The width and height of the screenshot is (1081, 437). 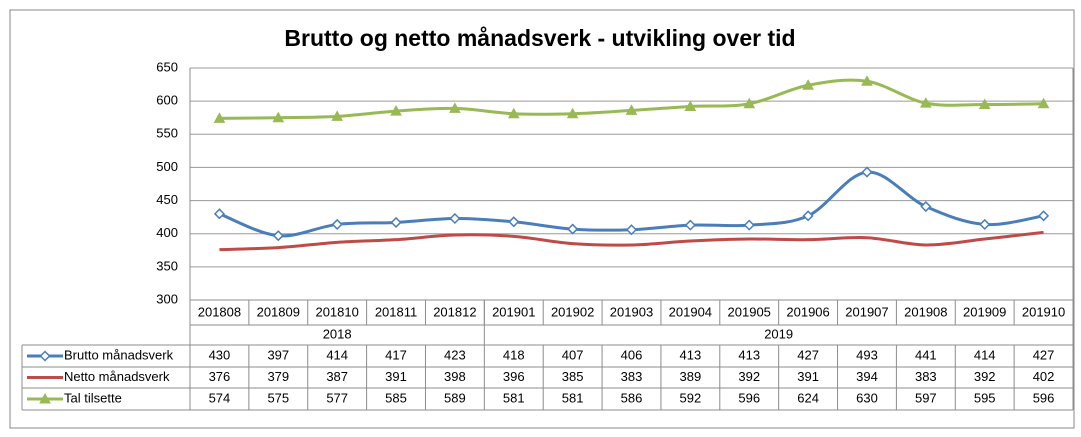 What do you see at coordinates (926, 354) in the screenshot?
I see `table-value: 441` at bounding box center [926, 354].